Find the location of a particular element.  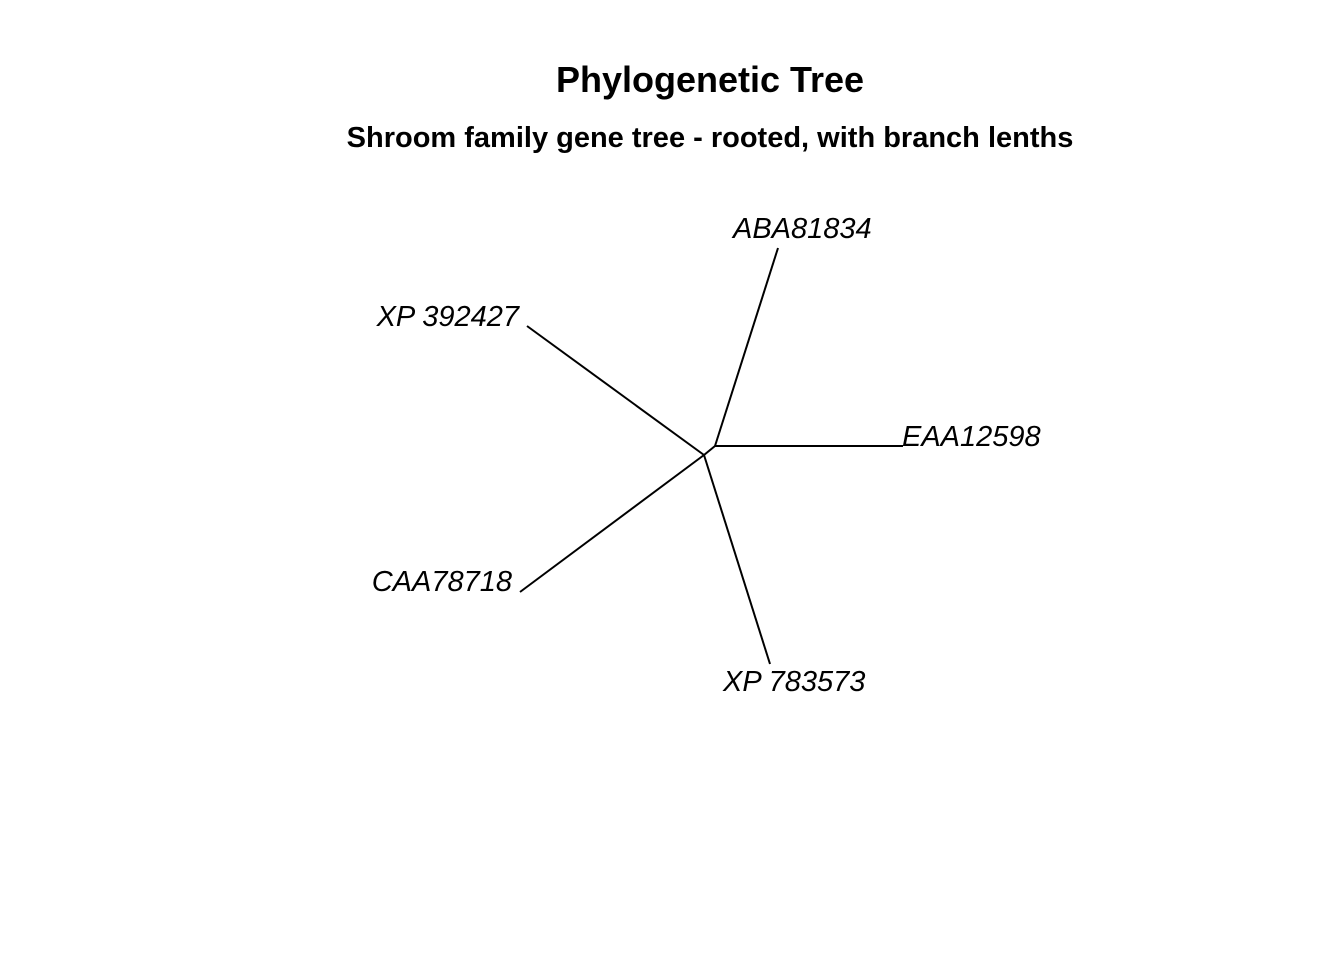

branch-xp392427 is located at coordinates (615, 390).